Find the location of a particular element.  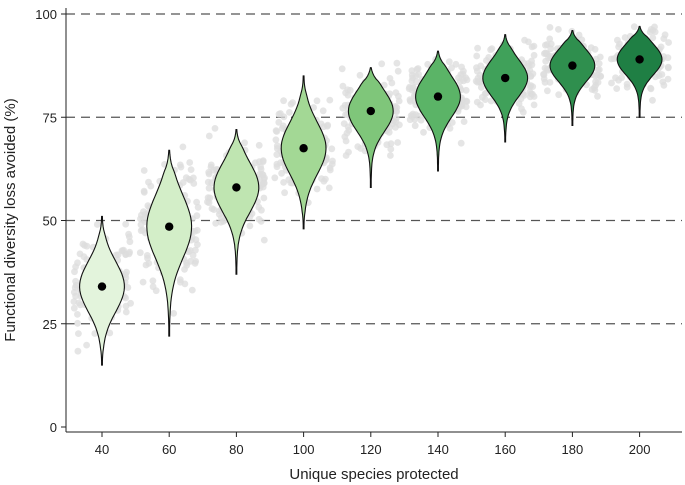

y-tick-label: 25 is located at coordinates (50, 324).